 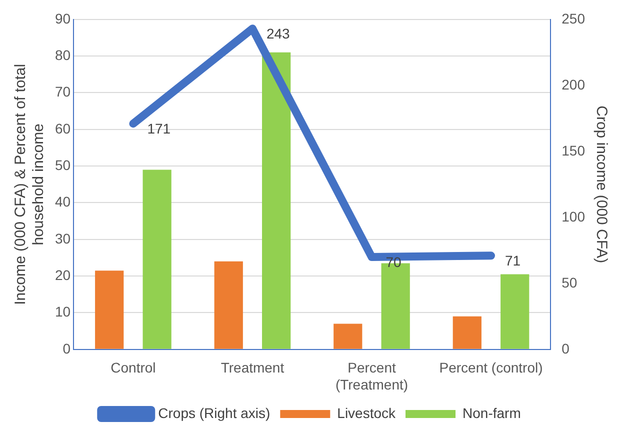 What do you see at coordinates (574, 150) in the screenshot?
I see `y2-tick-label: 150` at bounding box center [574, 150].